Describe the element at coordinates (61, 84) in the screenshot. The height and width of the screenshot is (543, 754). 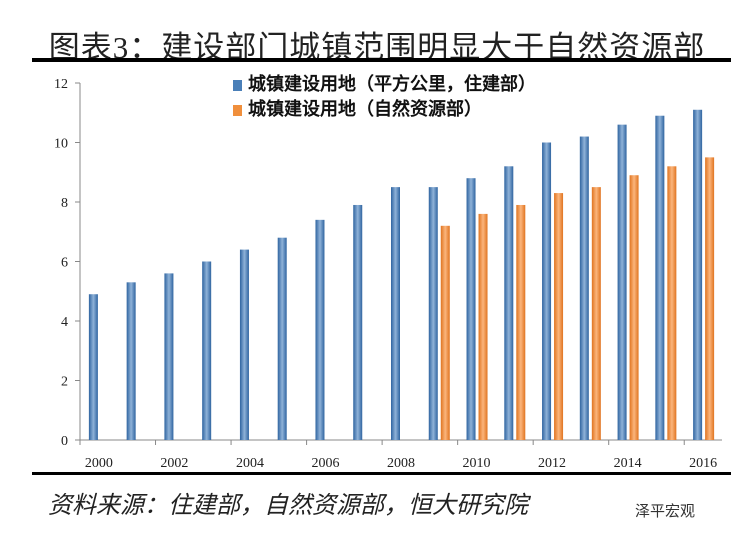
I see `y-tick-label: 12` at that location.